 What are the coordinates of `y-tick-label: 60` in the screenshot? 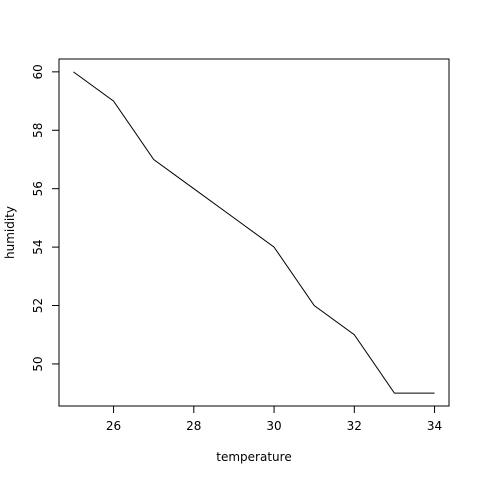 It's located at (38, 71).